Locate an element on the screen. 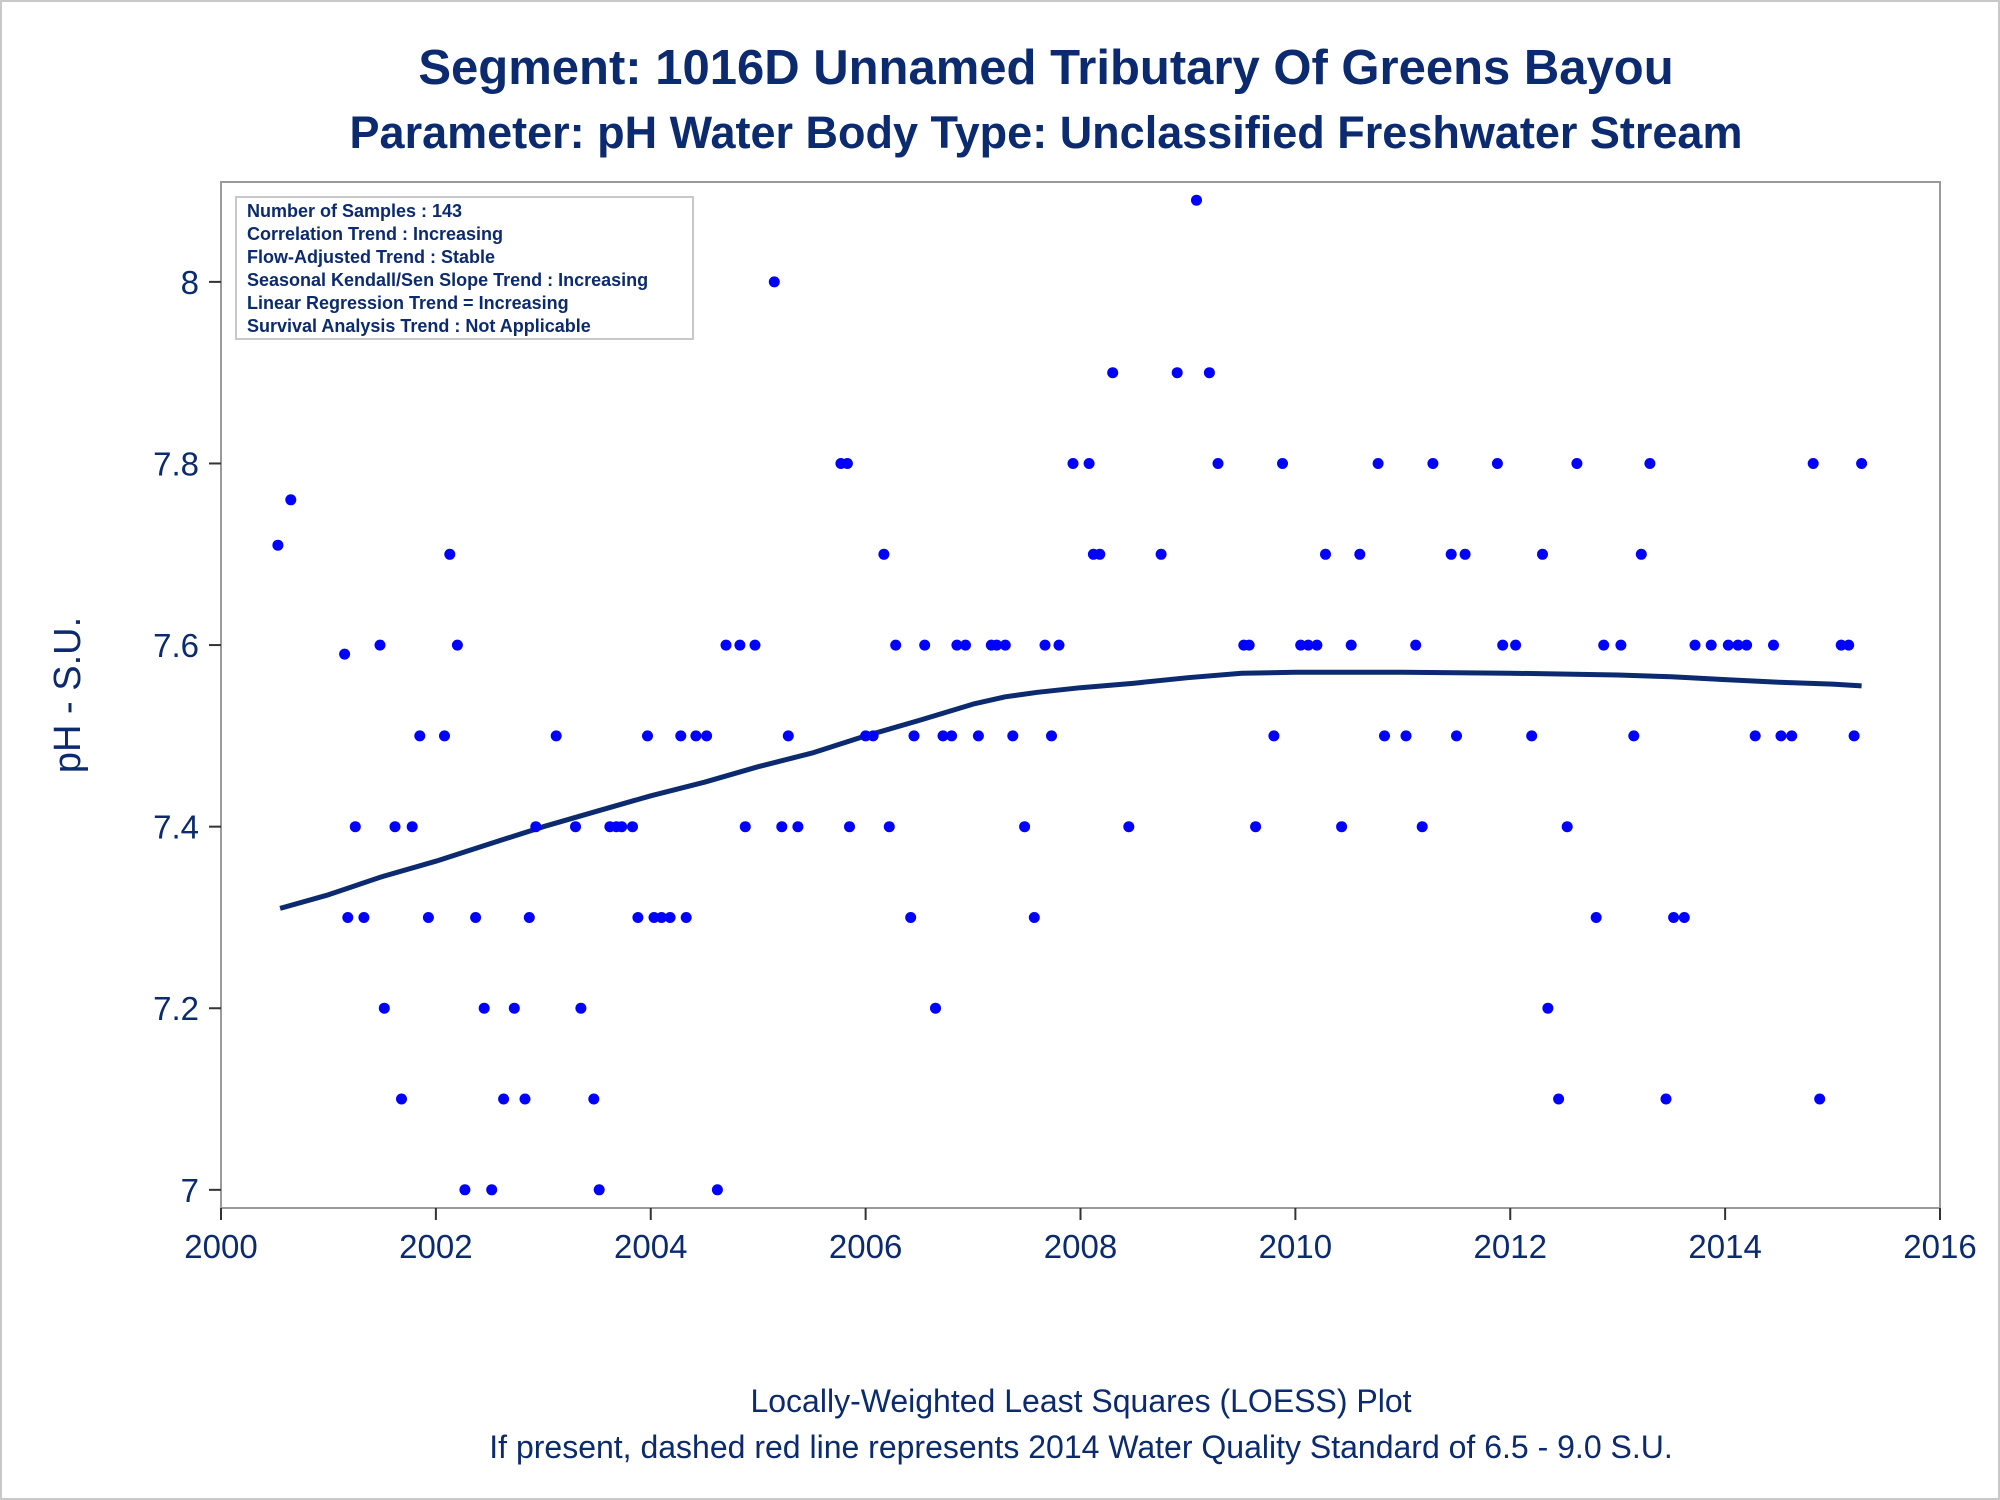 This screenshot has height=1500, width=2000. x-tick-label: 2000 is located at coordinates (220, 1246).